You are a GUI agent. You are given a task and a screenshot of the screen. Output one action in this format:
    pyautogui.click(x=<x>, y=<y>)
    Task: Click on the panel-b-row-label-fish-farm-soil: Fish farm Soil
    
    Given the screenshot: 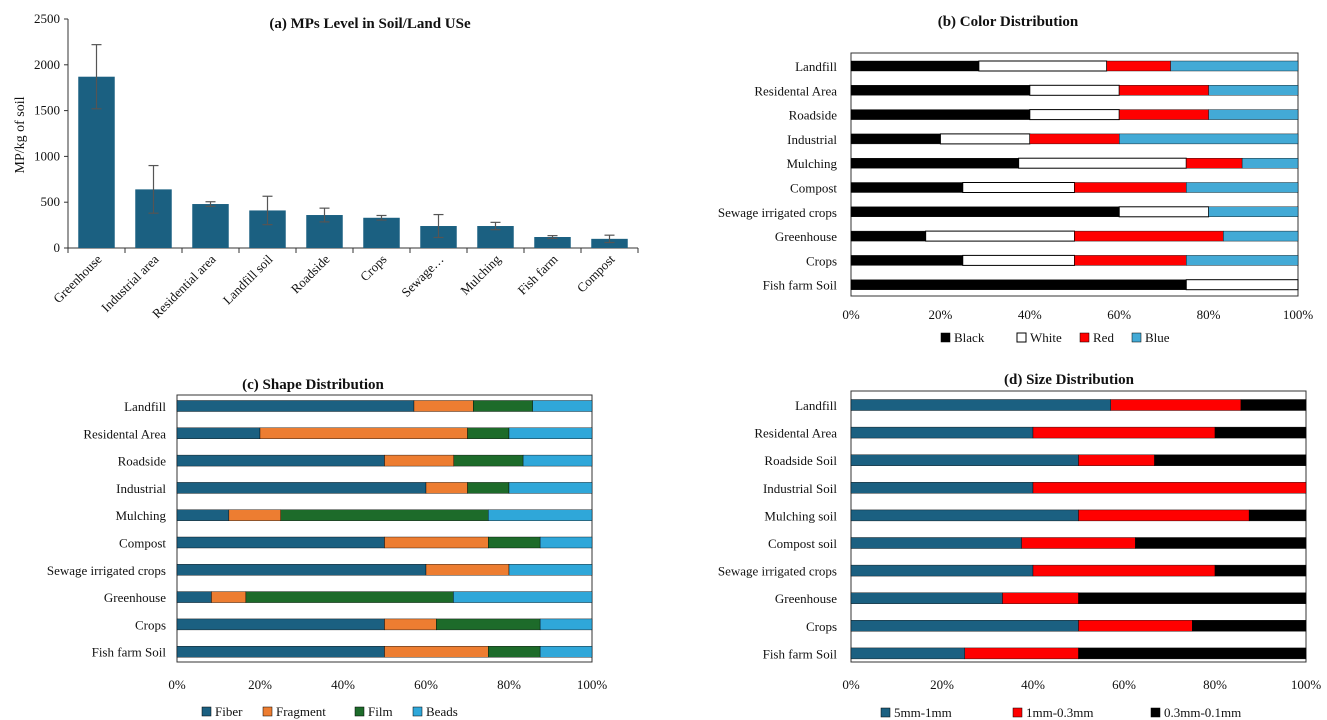 What is the action you would take?
    pyautogui.click(x=800, y=285)
    